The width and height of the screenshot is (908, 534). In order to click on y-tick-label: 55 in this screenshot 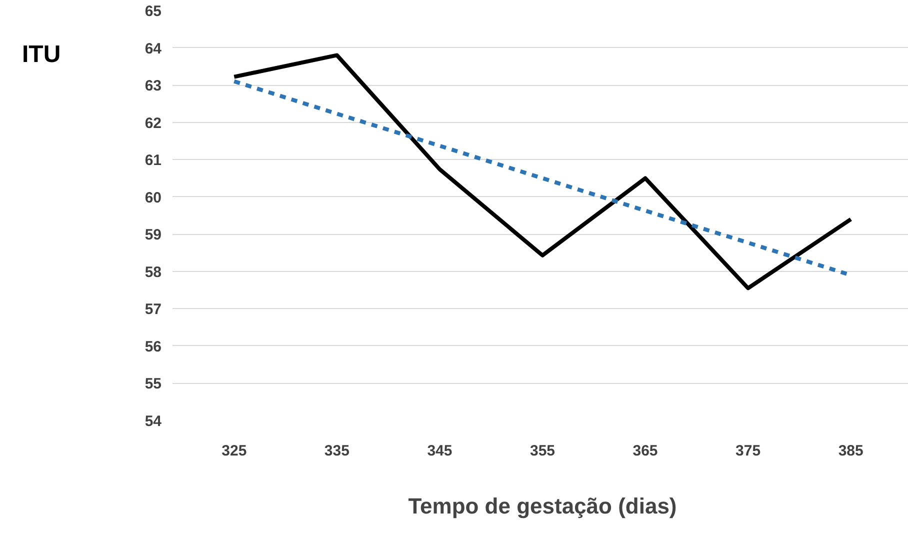, I will do `click(153, 384)`.